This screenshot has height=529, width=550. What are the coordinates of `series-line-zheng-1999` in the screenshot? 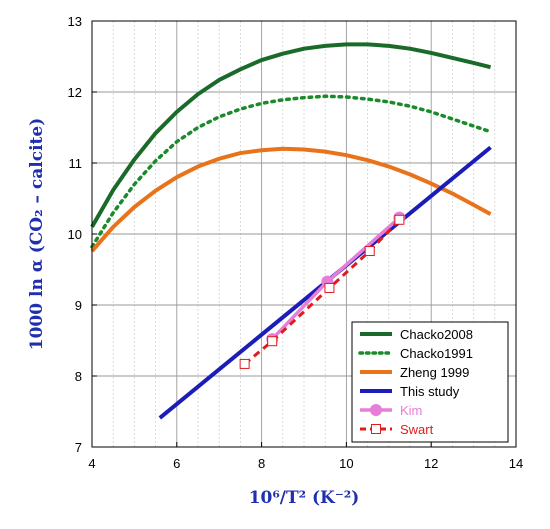 It's located at (291, 199).